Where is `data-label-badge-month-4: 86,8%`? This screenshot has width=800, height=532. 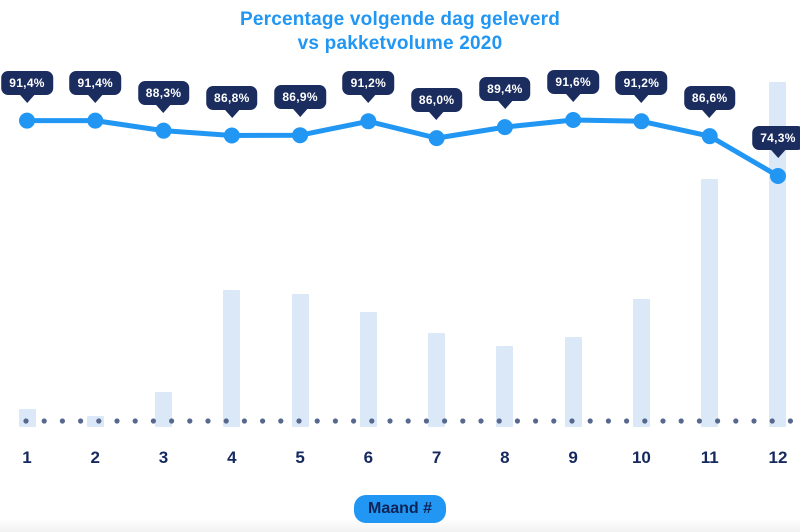 data-label-badge-month-4: 86,8% is located at coordinates (232, 101).